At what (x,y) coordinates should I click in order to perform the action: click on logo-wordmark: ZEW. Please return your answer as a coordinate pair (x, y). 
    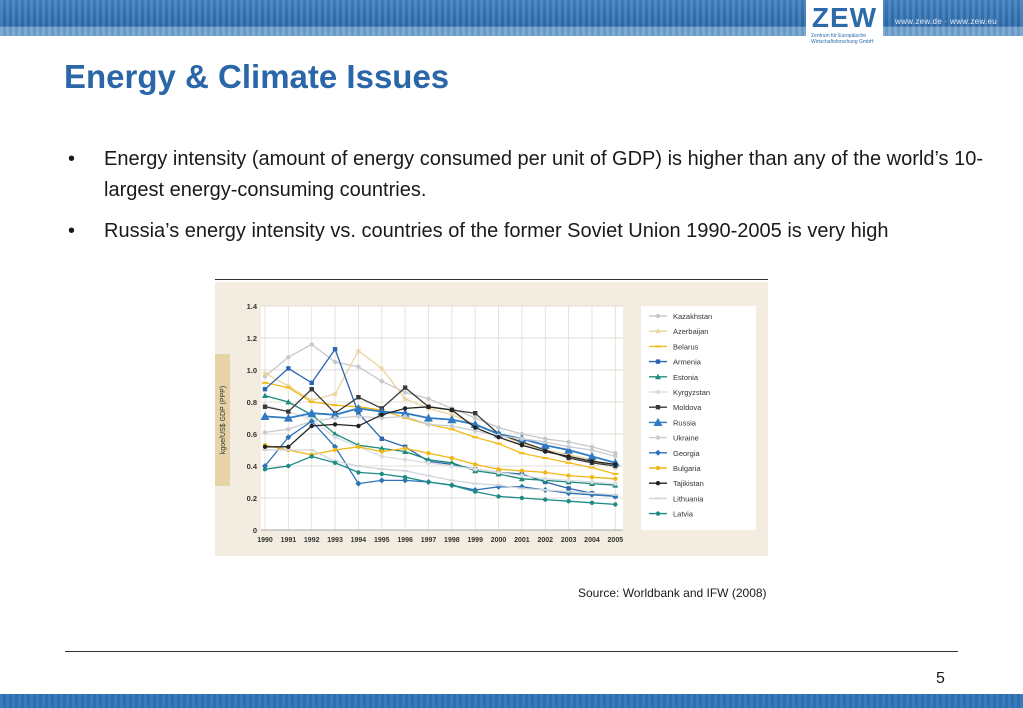
    Looking at the image, I should click on (844, 17).